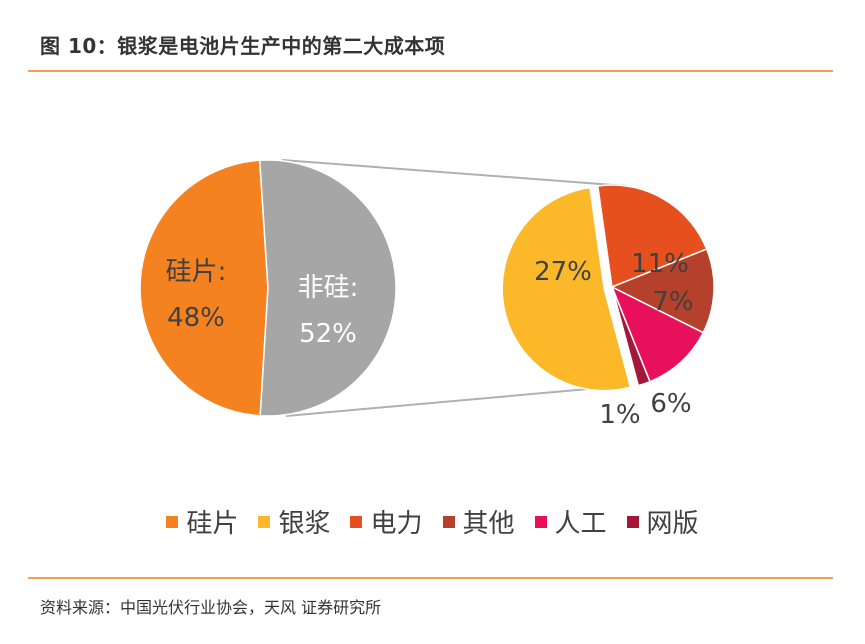  What do you see at coordinates (430, 71) in the screenshot?
I see `title-divider` at bounding box center [430, 71].